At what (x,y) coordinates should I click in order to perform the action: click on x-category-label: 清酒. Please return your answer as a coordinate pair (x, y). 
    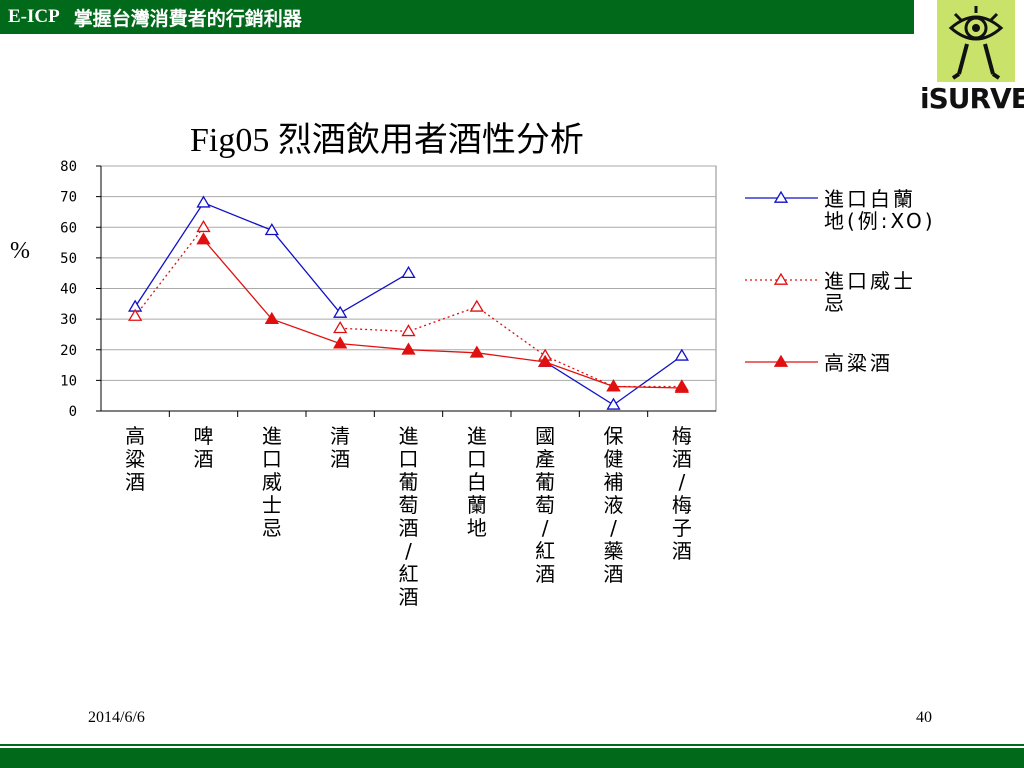
    Looking at the image, I should click on (340, 447).